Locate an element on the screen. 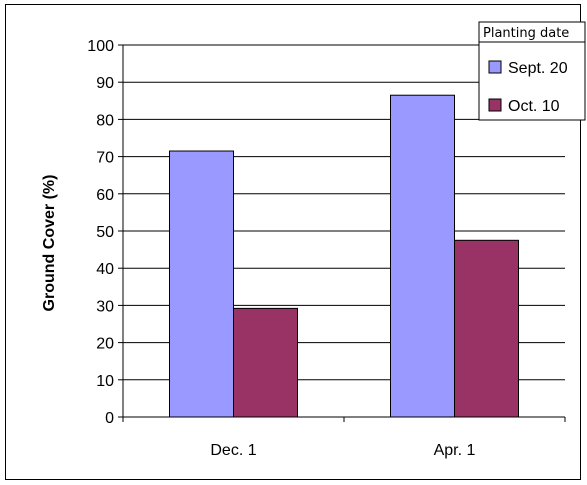 This screenshot has height=485, width=587. y-tick-label: 50 is located at coordinates (105, 232).